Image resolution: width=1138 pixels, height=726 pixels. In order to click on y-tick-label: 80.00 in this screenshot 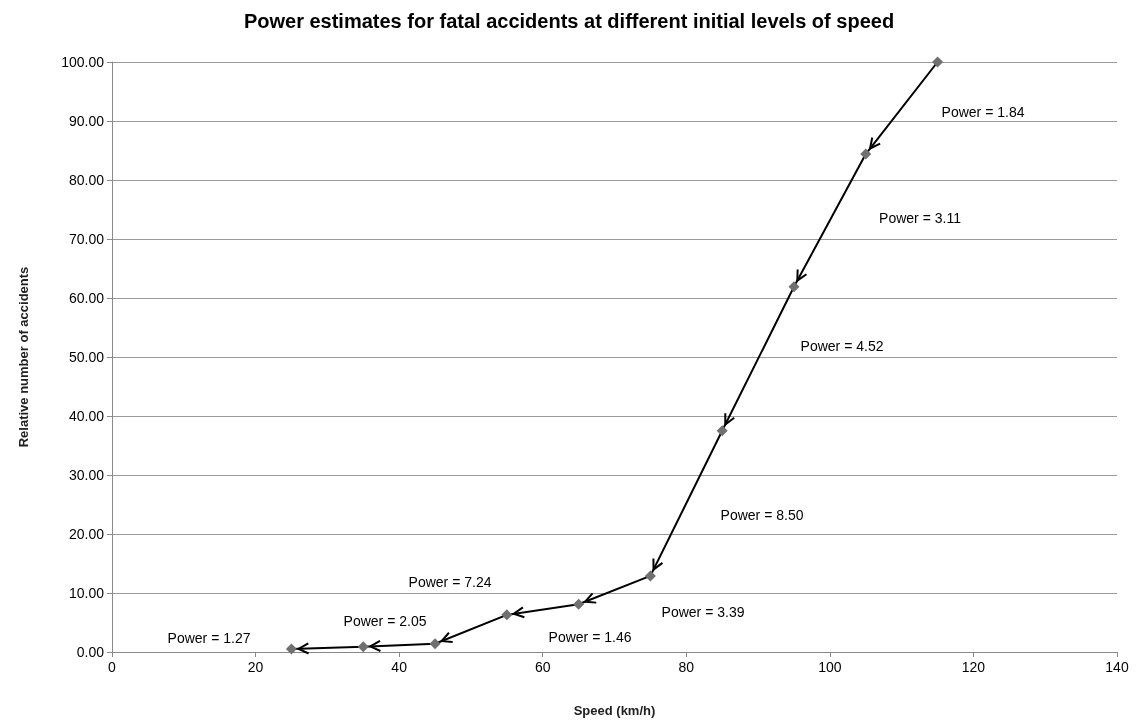, I will do `click(86, 180)`.